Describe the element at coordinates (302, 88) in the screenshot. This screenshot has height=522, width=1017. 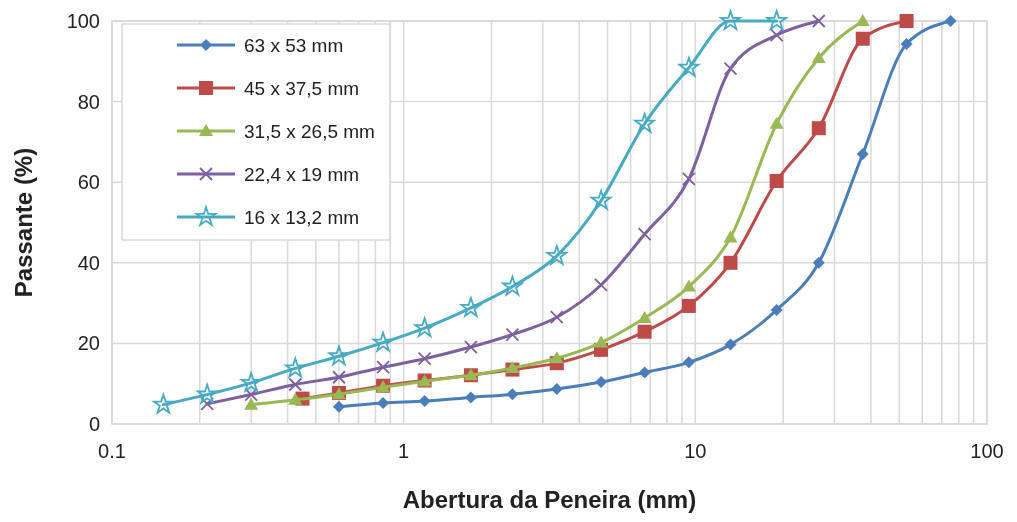
I see `legend-label: 45 x 37,5 mm` at that location.